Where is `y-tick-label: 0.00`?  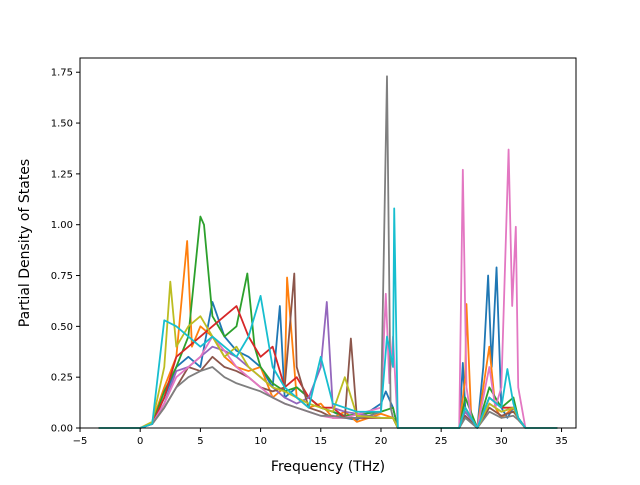
y-tick-label: 0.00 is located at coordinates (62, 429).